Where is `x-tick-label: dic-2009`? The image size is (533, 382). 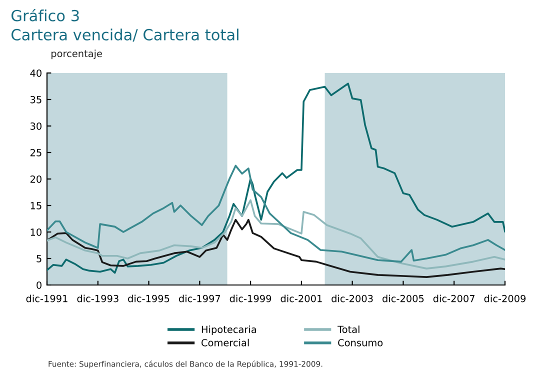 x-tick-label: dic-2009 is located at coordinates (505, 298).